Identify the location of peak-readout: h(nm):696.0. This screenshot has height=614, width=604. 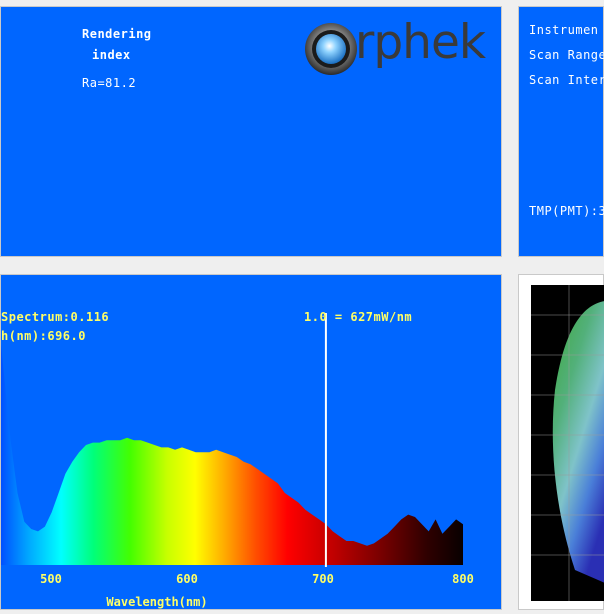
(43, 336).